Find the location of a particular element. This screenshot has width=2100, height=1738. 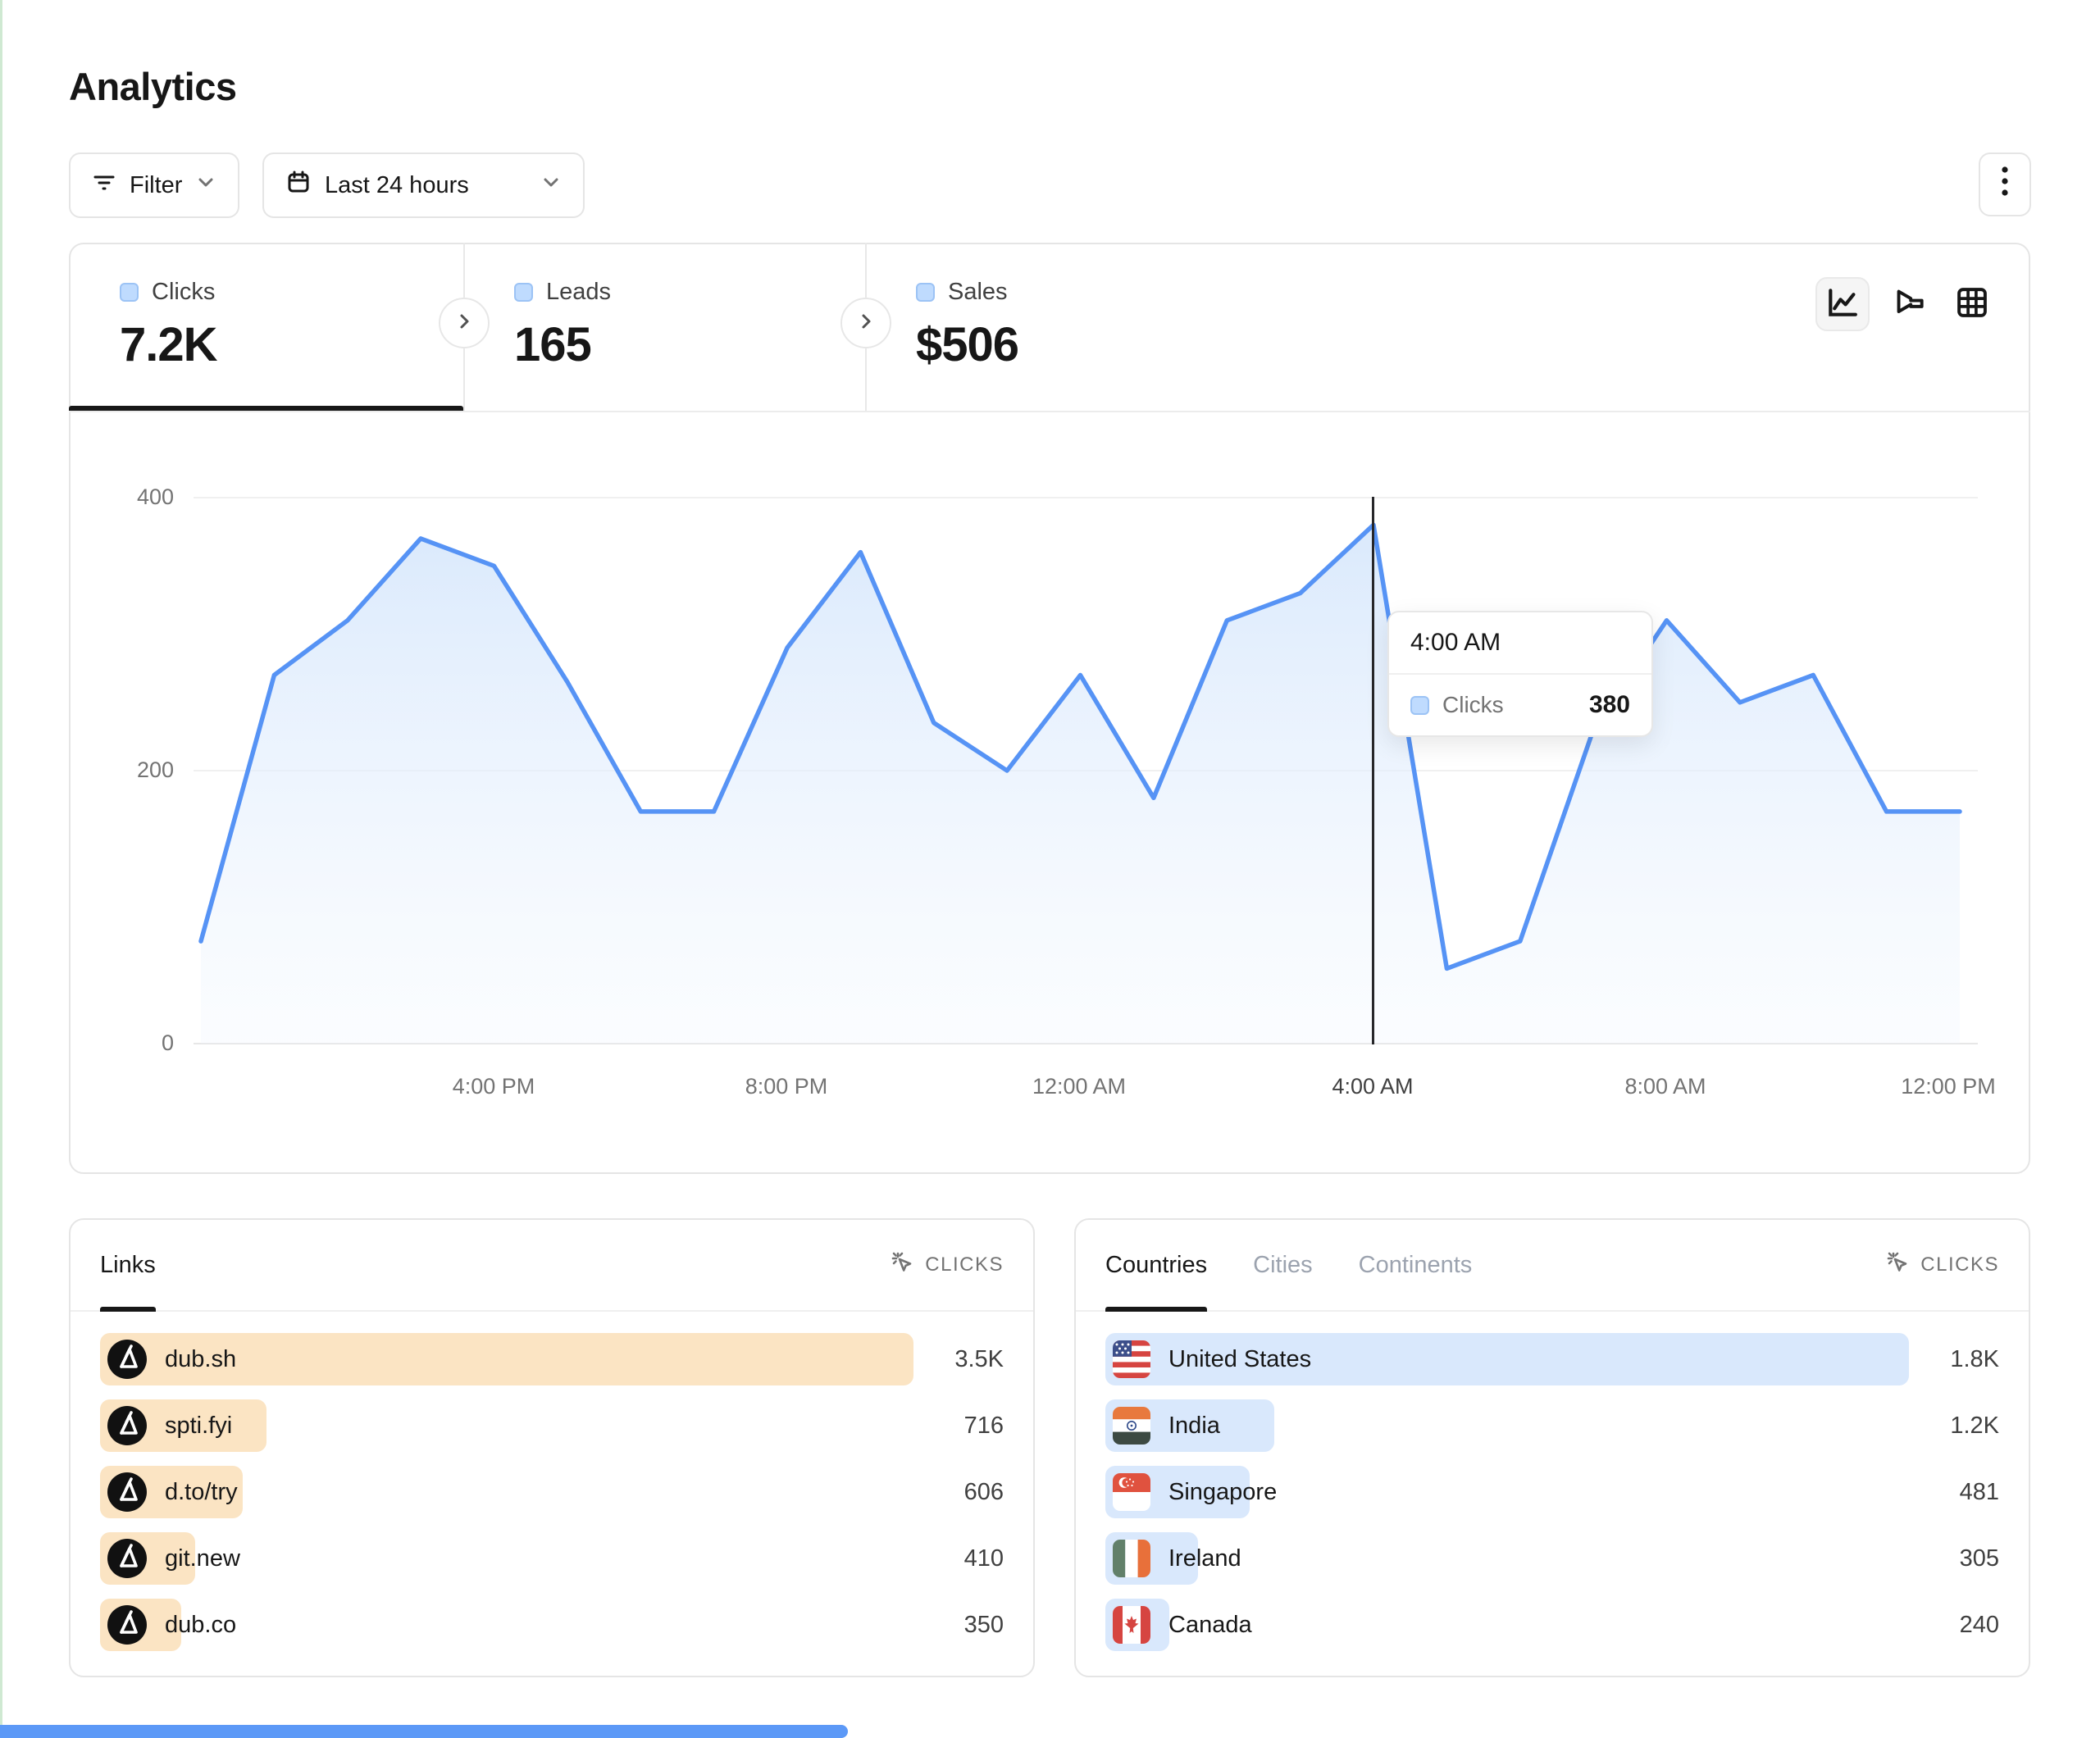

view-line-chart-button is located at coordinates (1842, 304).